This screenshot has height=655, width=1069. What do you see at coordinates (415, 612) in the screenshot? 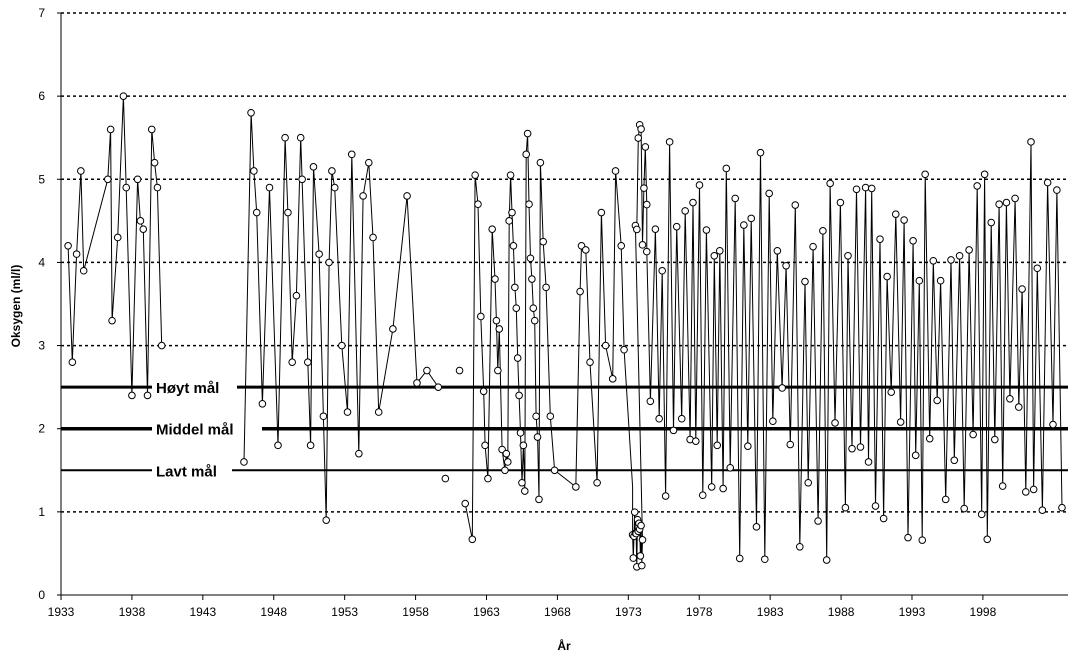
I see `x-tick-label-1958: 1958` at bounding box center [415, 612].